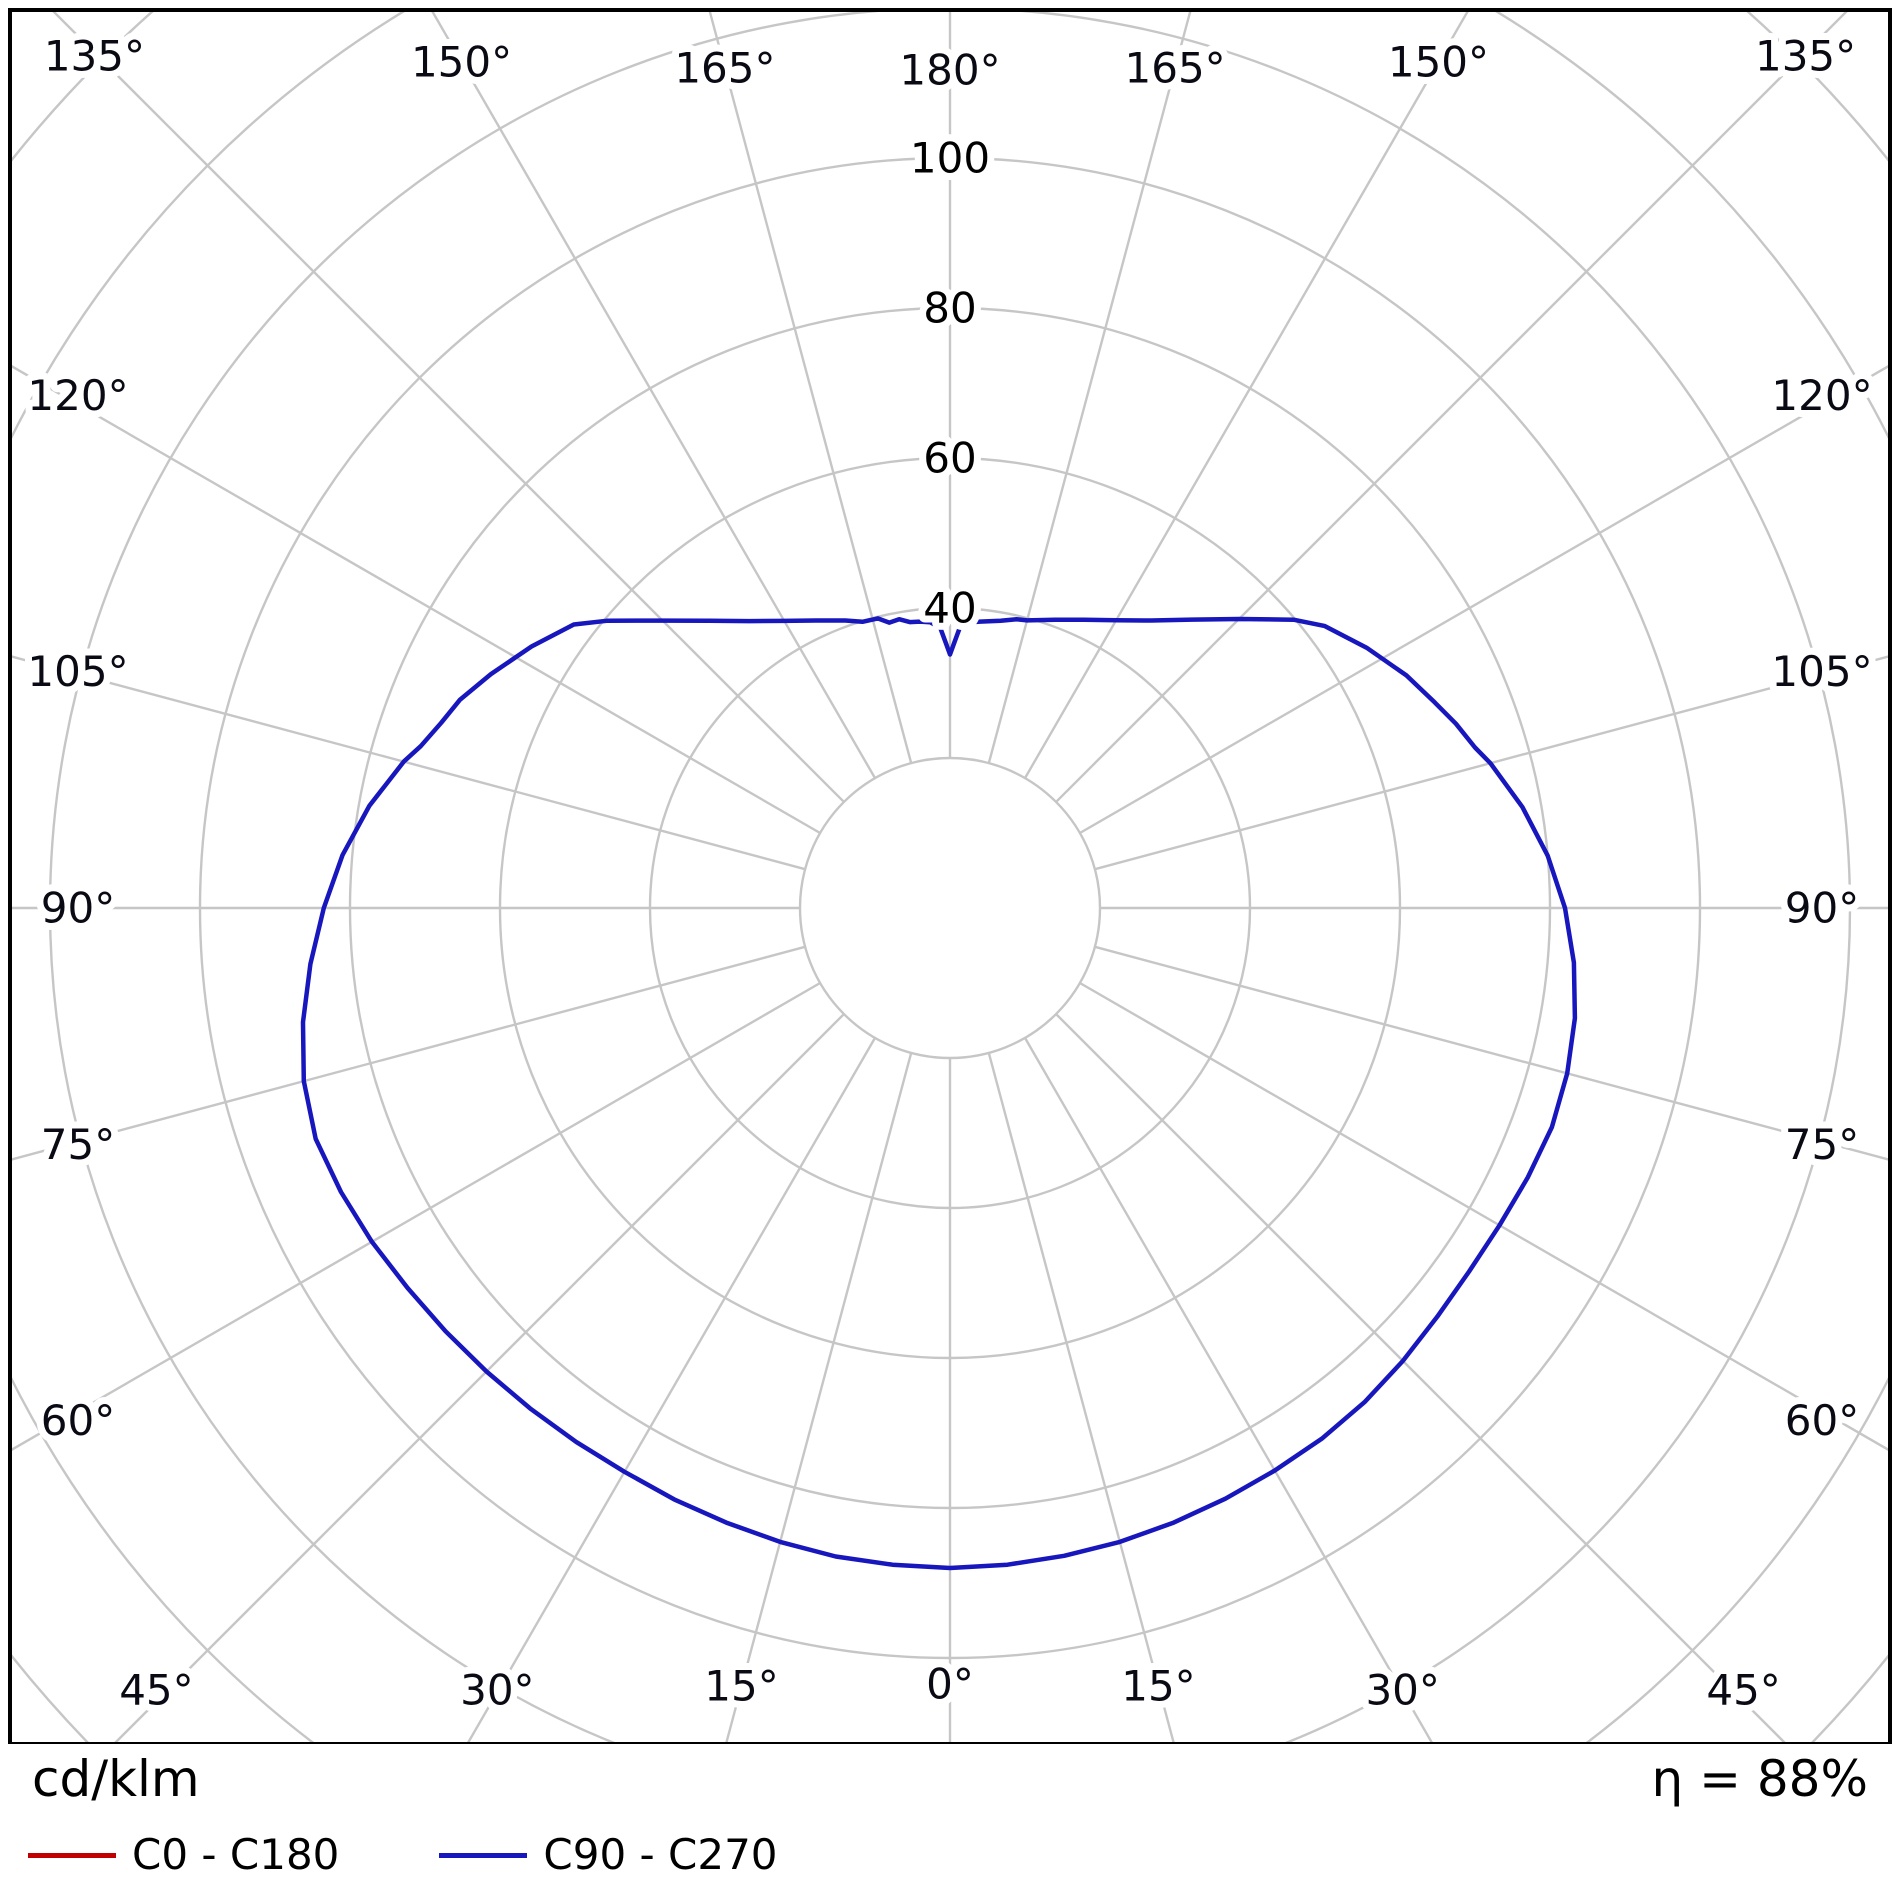 The image size is (1900, 1900). I want to click on angle-label-180: 180°, so click(949, 70).